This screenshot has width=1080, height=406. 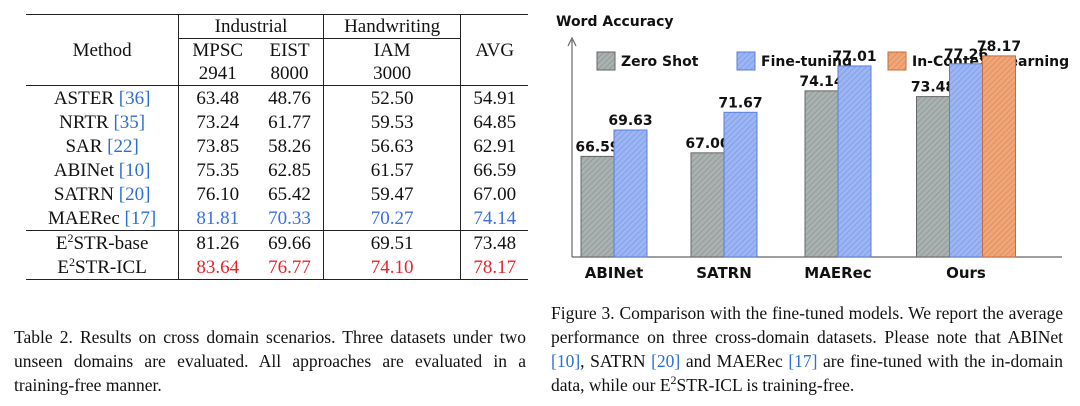 I want to click on table-row: ASTER [36] 63.48 48.76 52.50 54.91, so click(x=277, y=97).